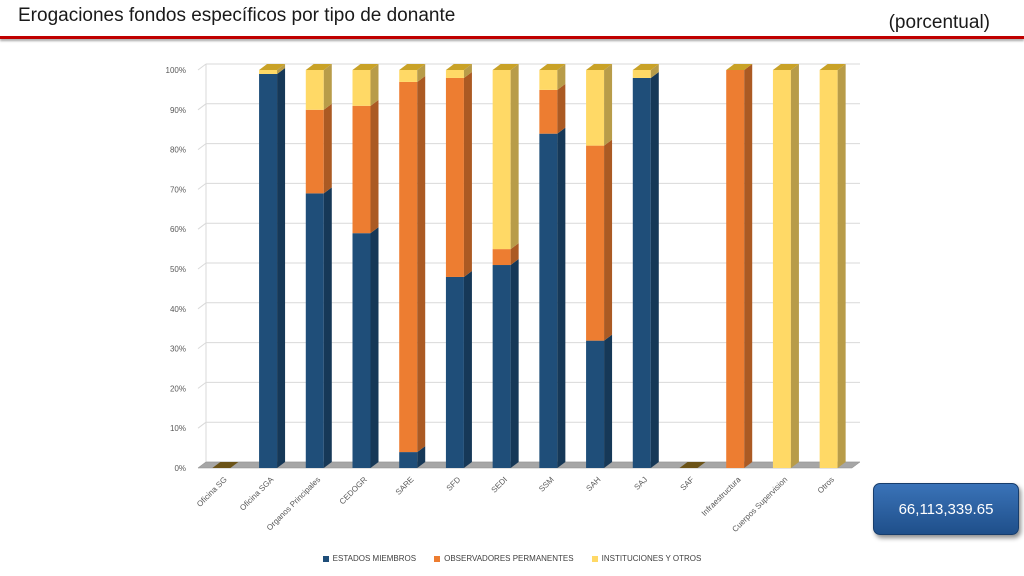 The height and width of the screenshot is (576, 1024). Describe the element at coordinates (212, 492) in the screenshot. I see `x-tick-label: Oficina SG` at that location.